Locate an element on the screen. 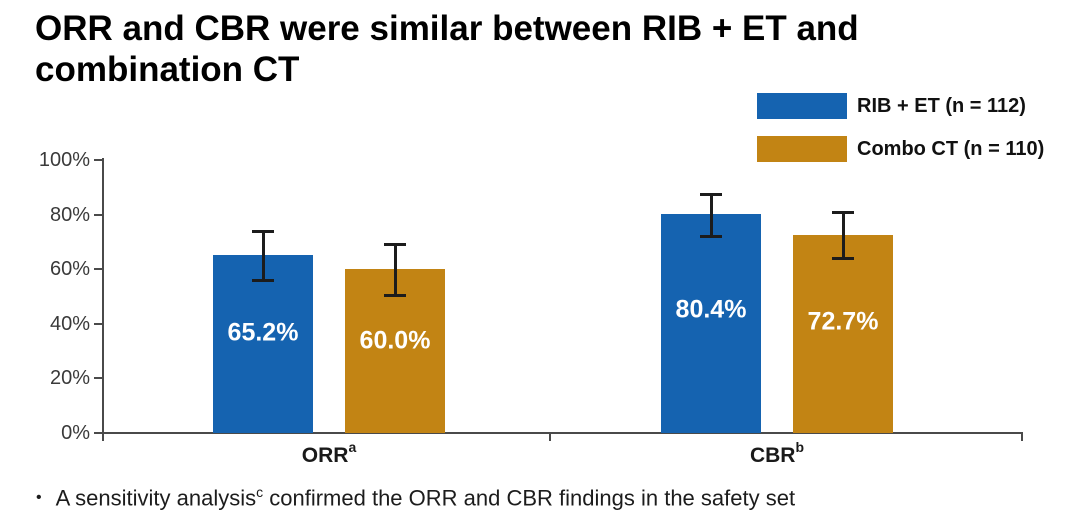  footnote-superscript: c is located at coordinates (260, 492).